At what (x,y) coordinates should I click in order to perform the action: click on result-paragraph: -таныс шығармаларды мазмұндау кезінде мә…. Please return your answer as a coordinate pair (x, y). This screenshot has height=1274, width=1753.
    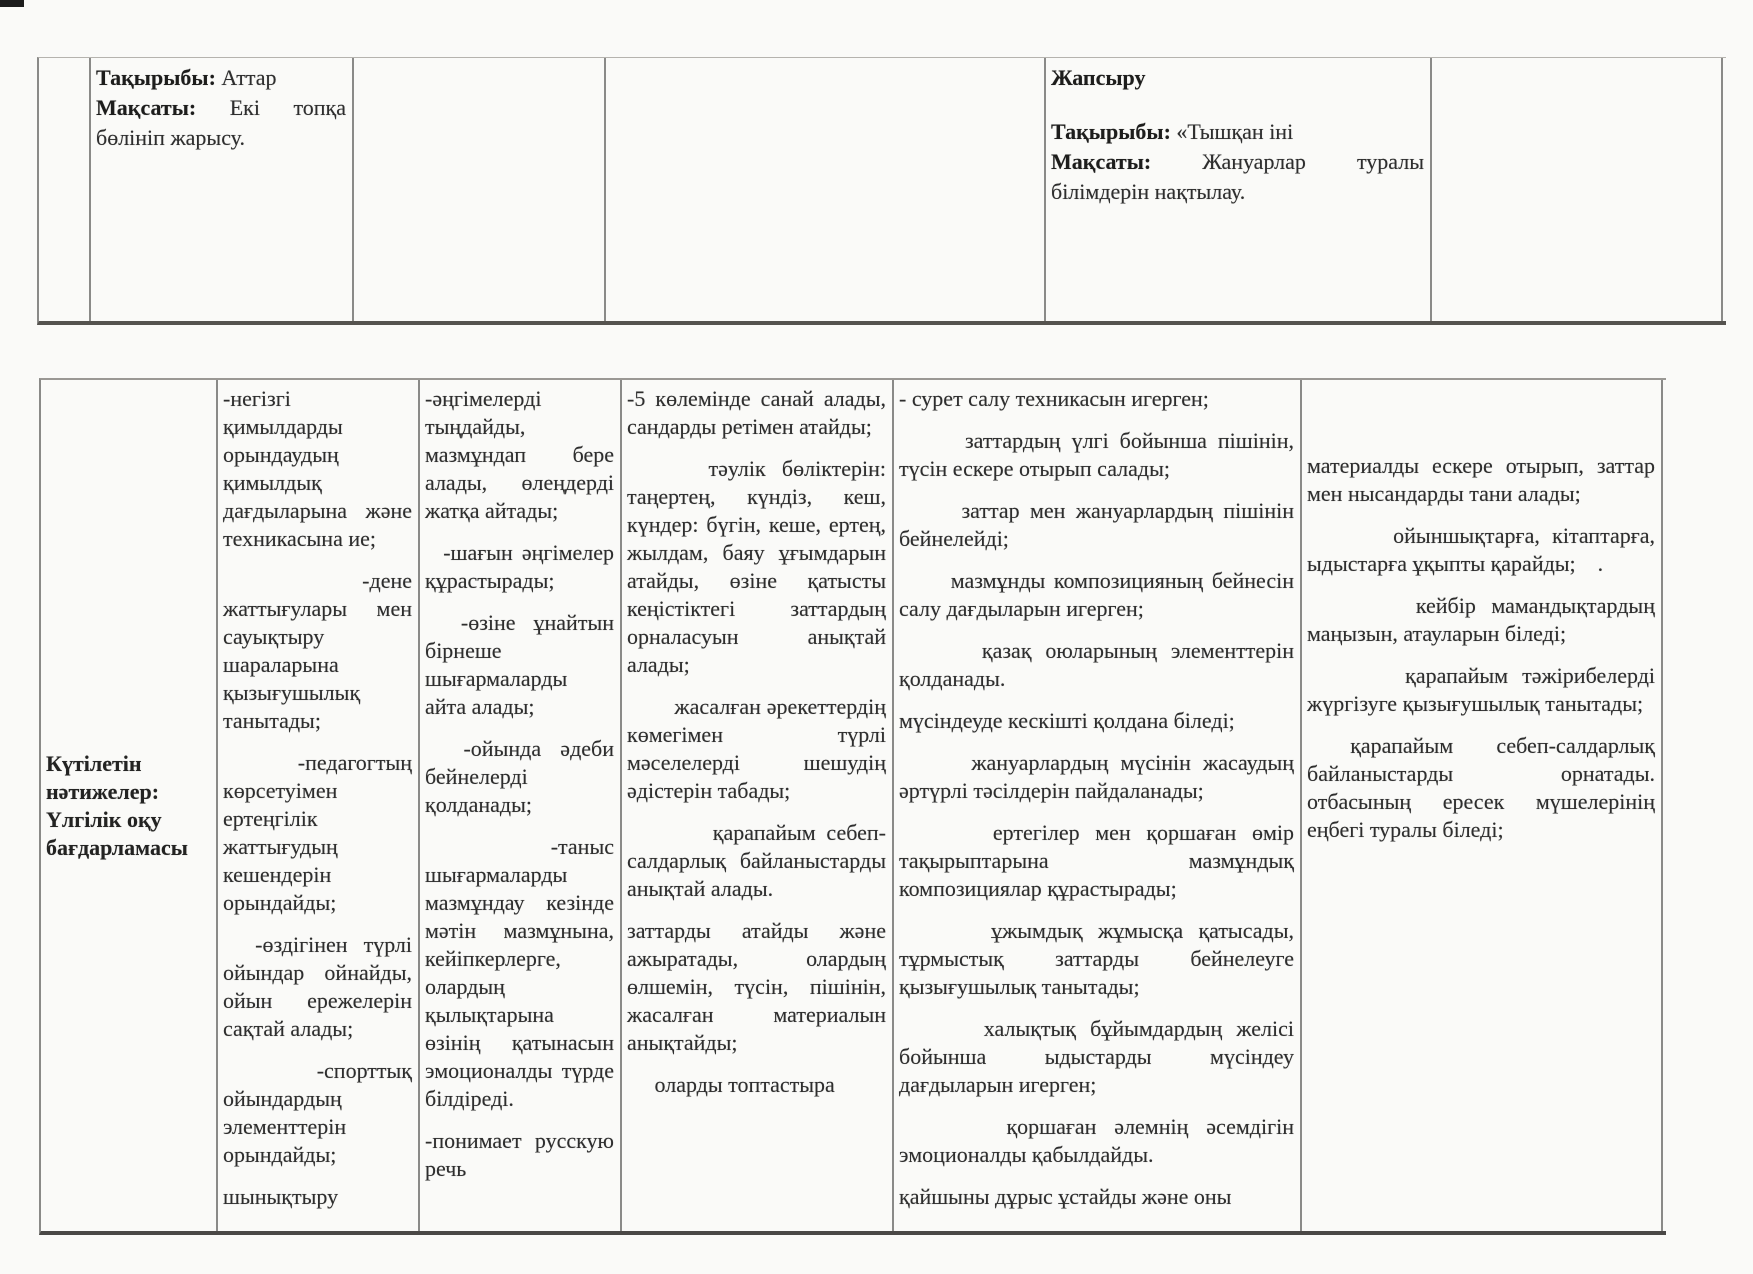
    Looking at the image, I should click on (522, 972).